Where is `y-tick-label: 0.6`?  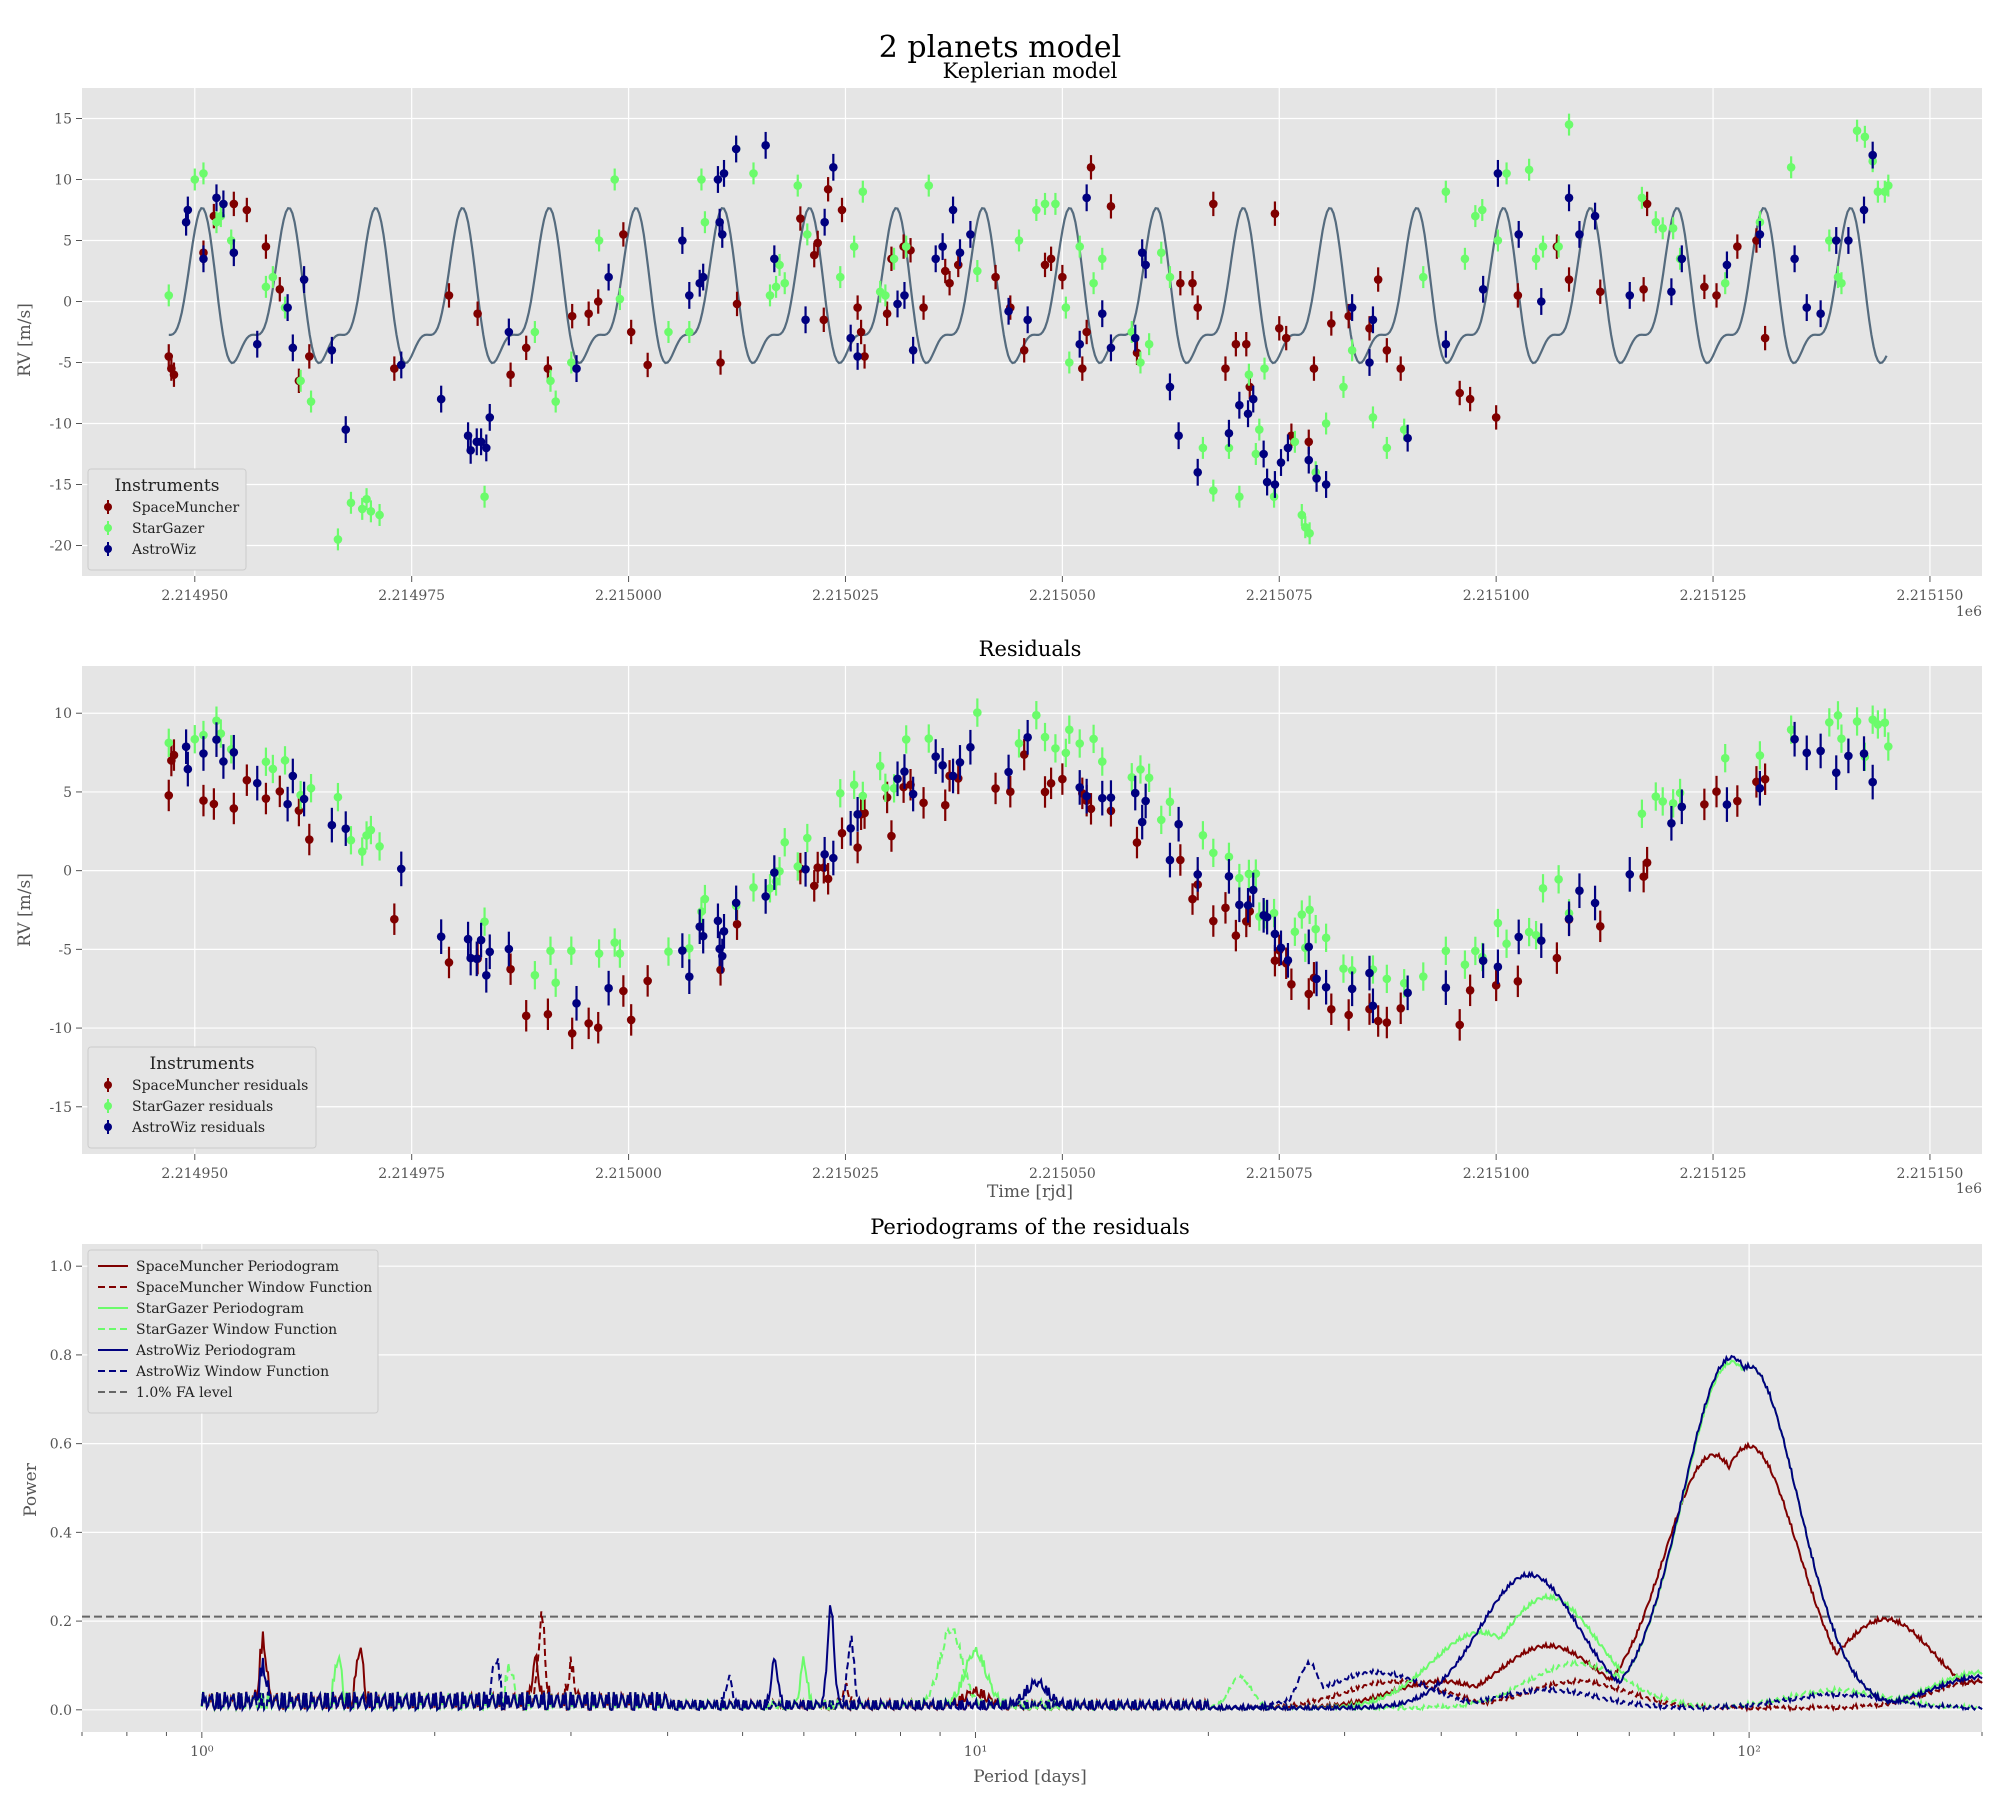 y-tick-label: 0.6 is located at coordinates (61, 1445).